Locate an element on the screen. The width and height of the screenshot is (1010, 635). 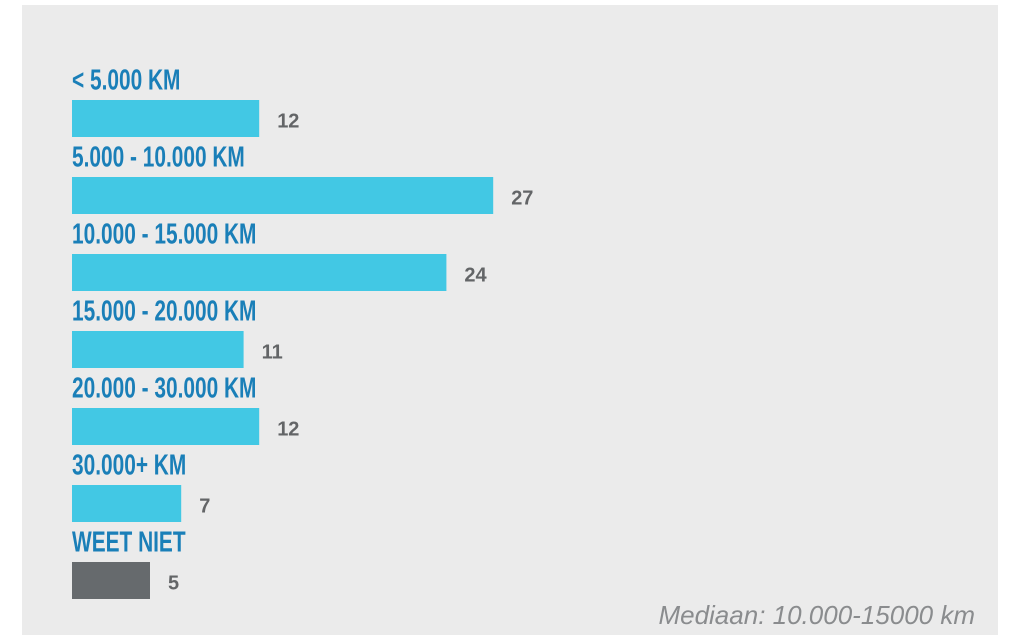
annotation: Mediaan: 10.000-15000 km is located at coordinates (816, 615).